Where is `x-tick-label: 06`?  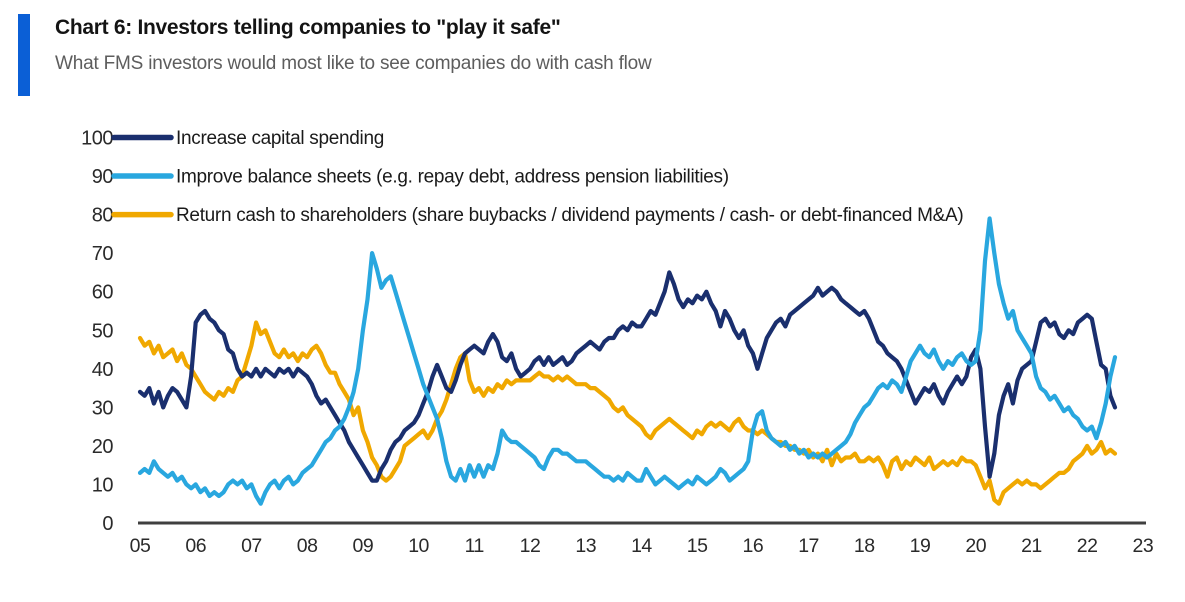
x-tick-label: 06 is located at coordinates (195, 546).